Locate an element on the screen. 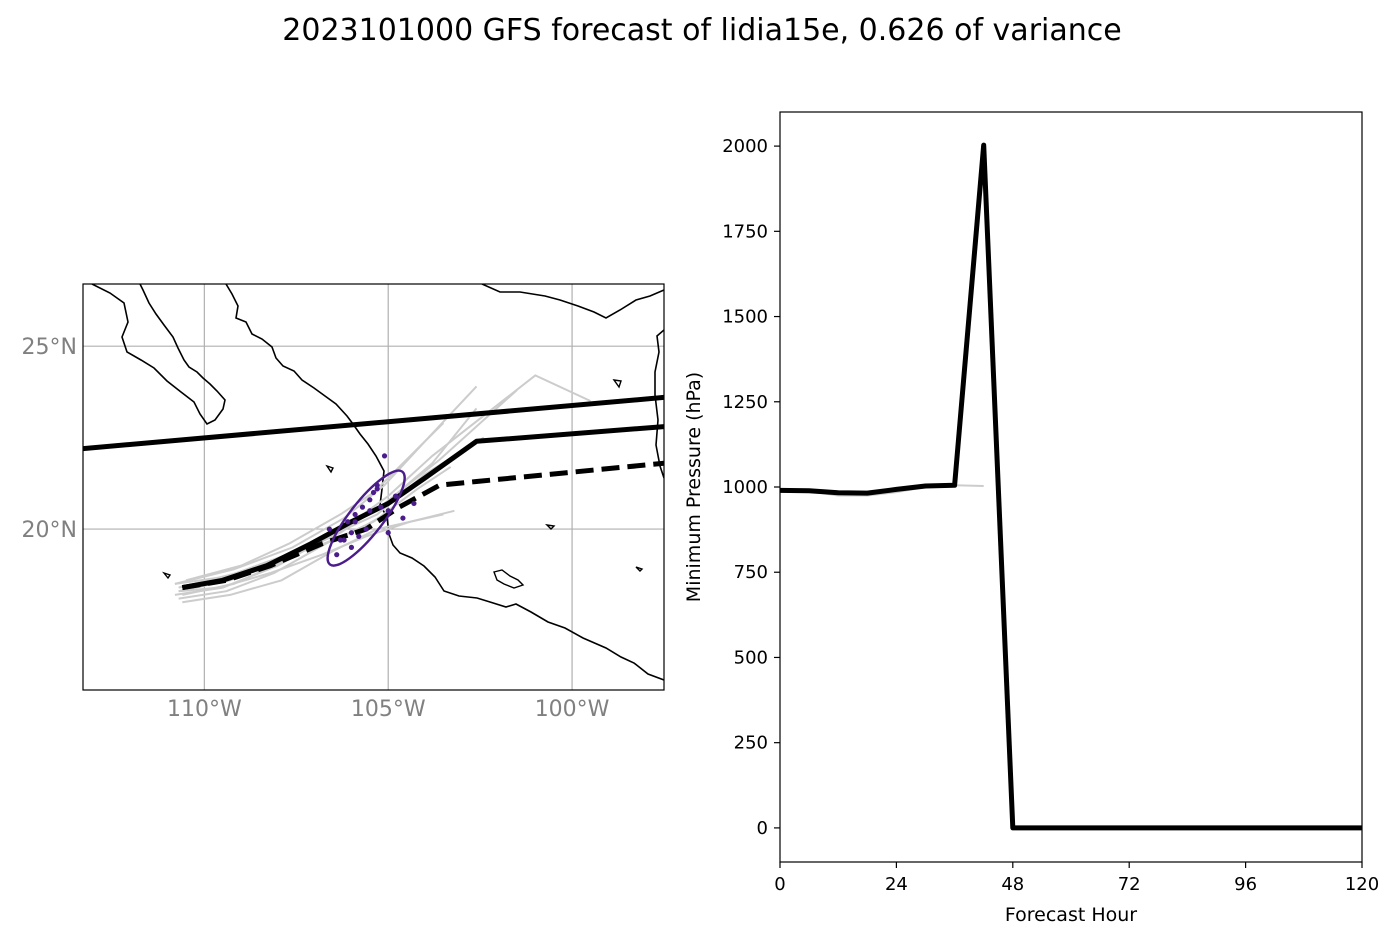 This screenshot has height=941, width=1396. x-tick-label: 48 is located at coordinates (1012, 884).